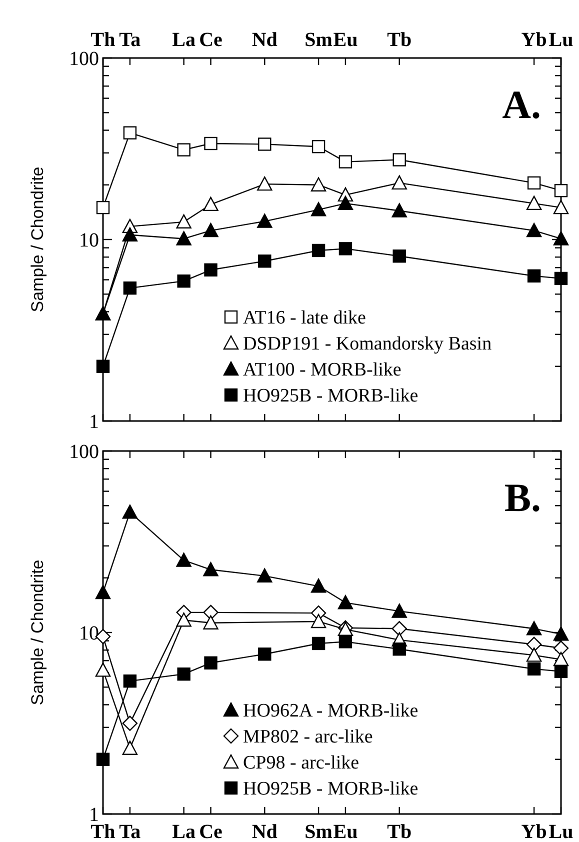  What do you see at coordinates (522, 497) in the screenshot?
I see `text: B.` at bounding box center [522, 497].